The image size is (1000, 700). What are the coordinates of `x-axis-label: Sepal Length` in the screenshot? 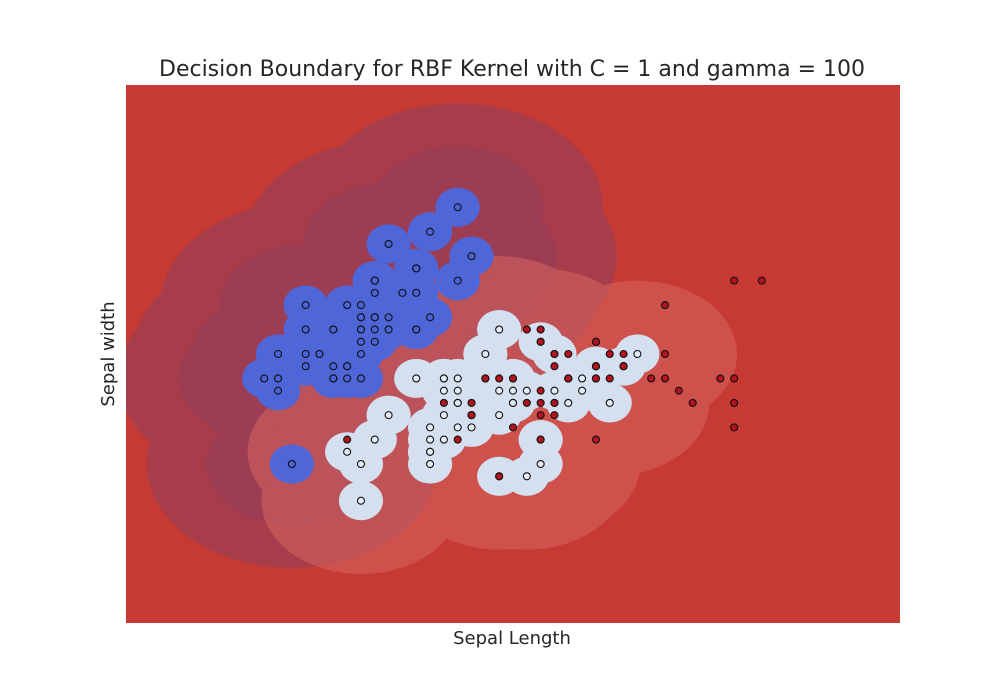 It's located at (512, 638).